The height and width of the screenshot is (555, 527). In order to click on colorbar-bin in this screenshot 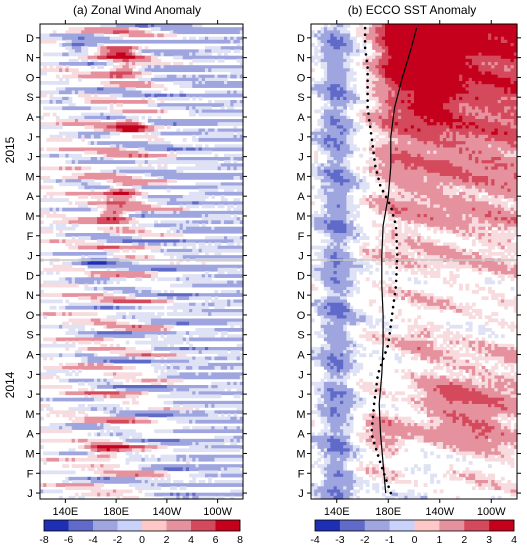, I will do `click(203, 525)`.